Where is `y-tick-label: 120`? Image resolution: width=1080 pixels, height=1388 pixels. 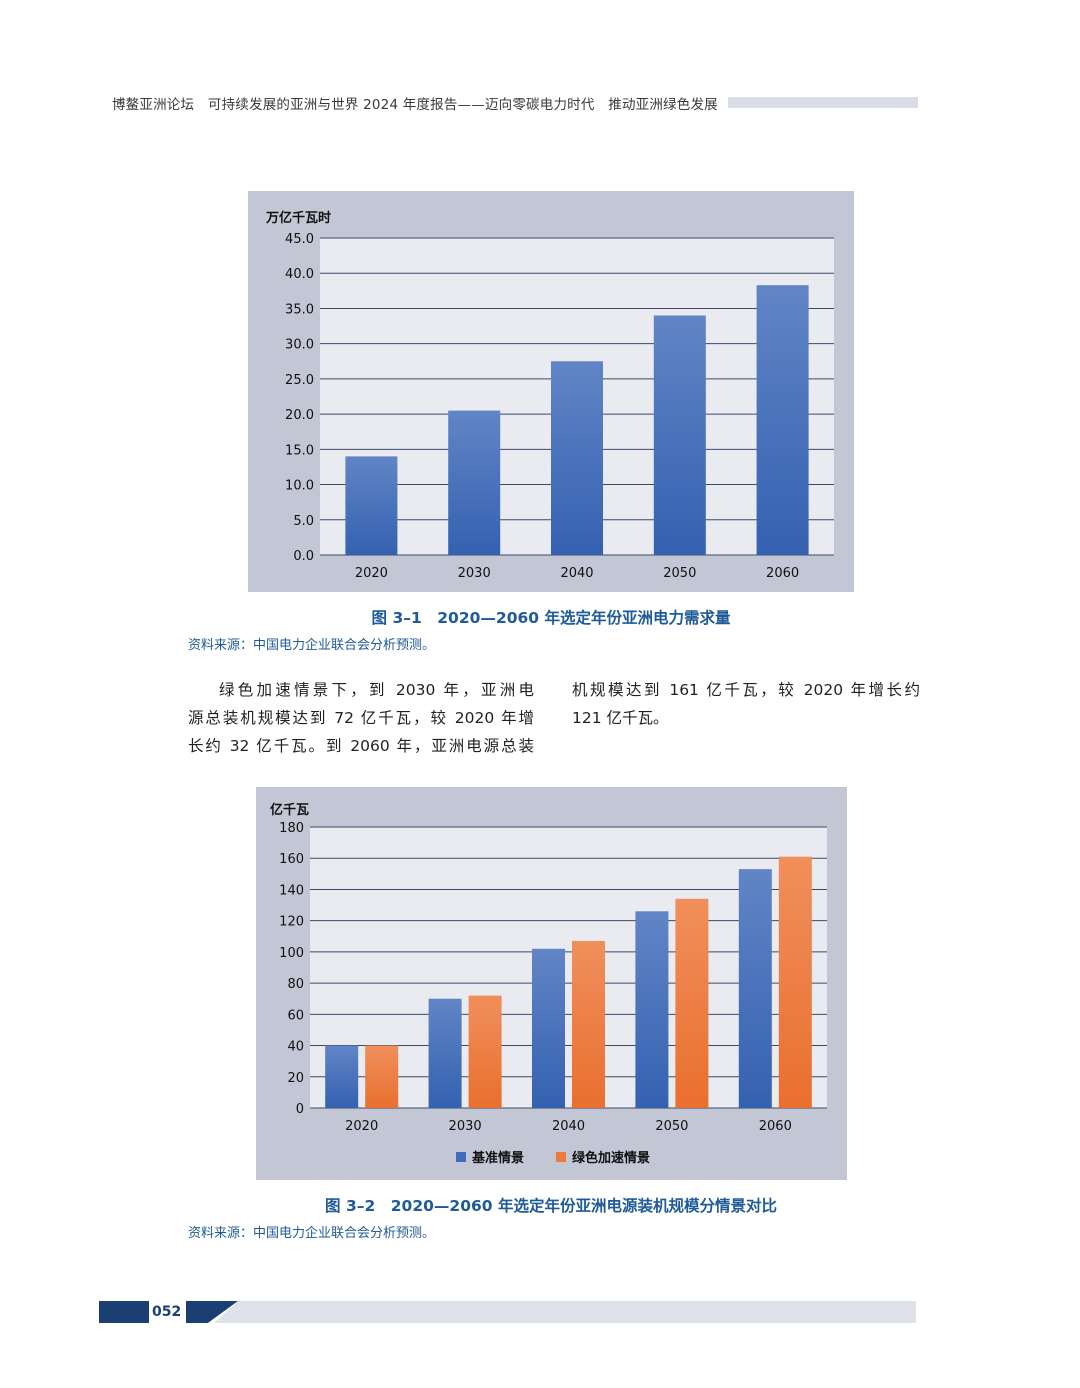 y-tick-label: 120 is located at coordinates (291, 922).